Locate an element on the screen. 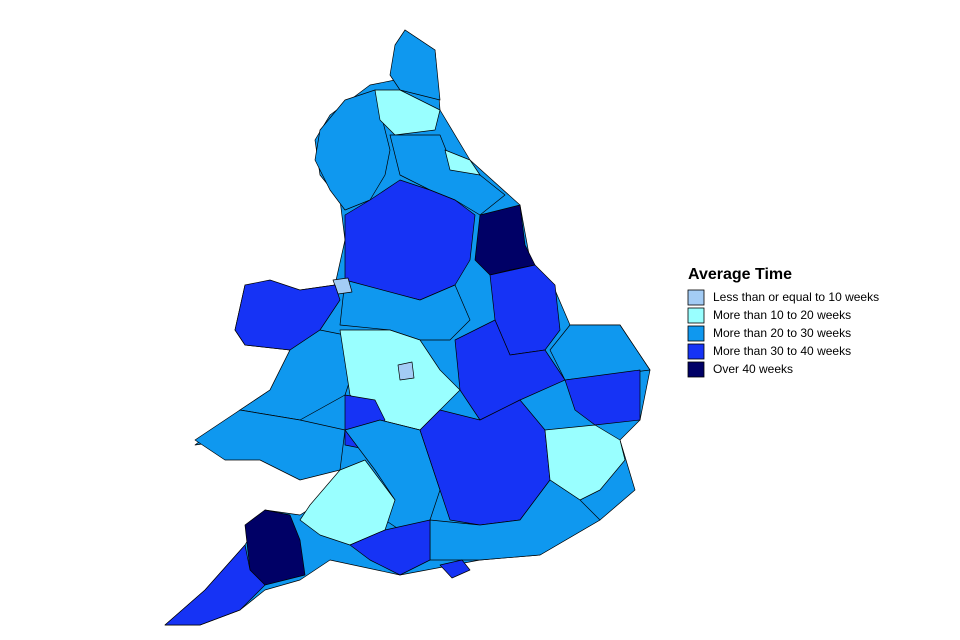  legend-label: Less than or equal to 10 weeks is located at coordinates (796, 297).